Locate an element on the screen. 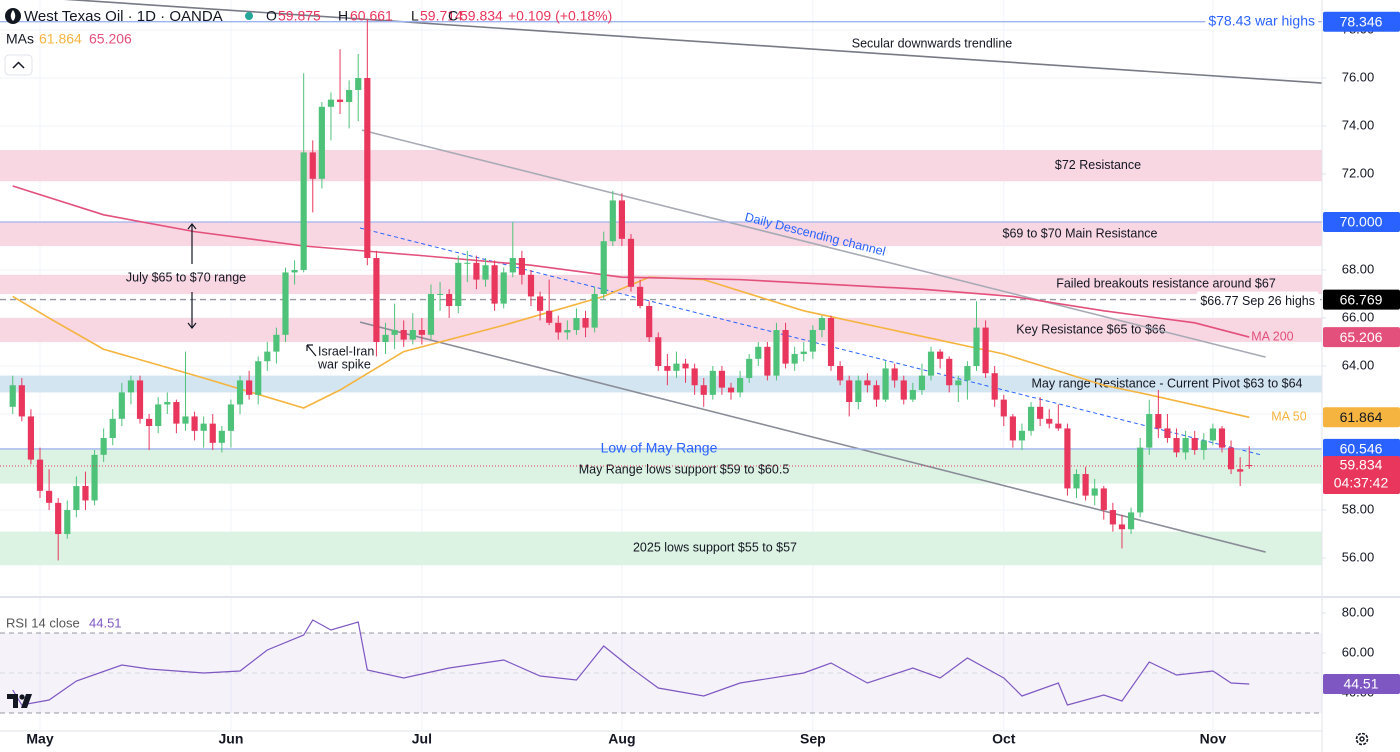  y-tick-label: 56.00 is located at coordinates (1358, 556).